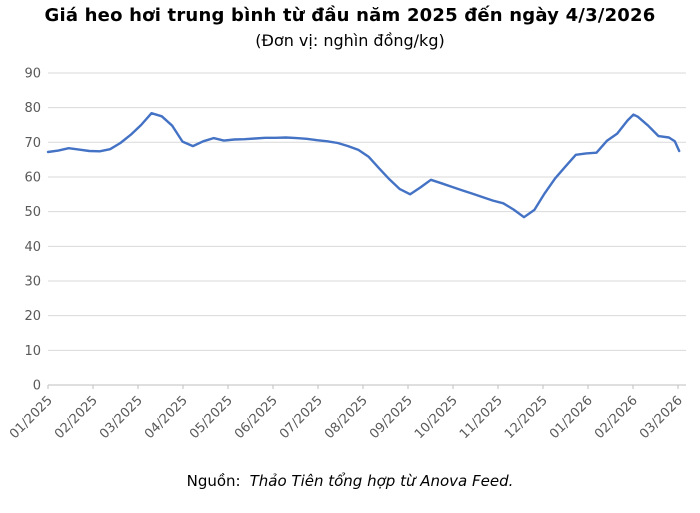 This screenshot has width=700, height=513. I want to click on source-note: Nguồn: Thảo Tiên tổng hợp từ Anova Feed., so click(350, 481).